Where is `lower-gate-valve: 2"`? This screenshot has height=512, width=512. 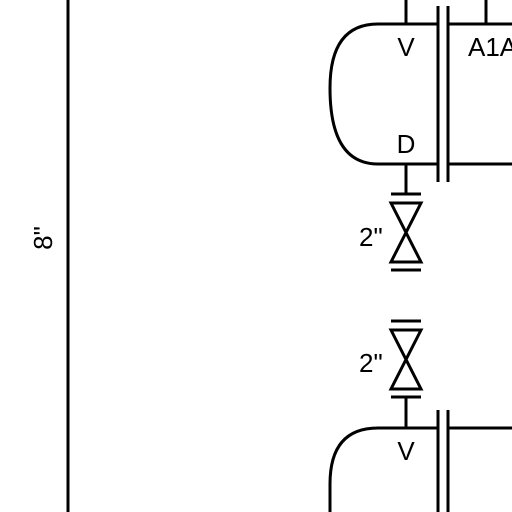 lower-gate-valve: 2" is located at coordinates (391, 373).